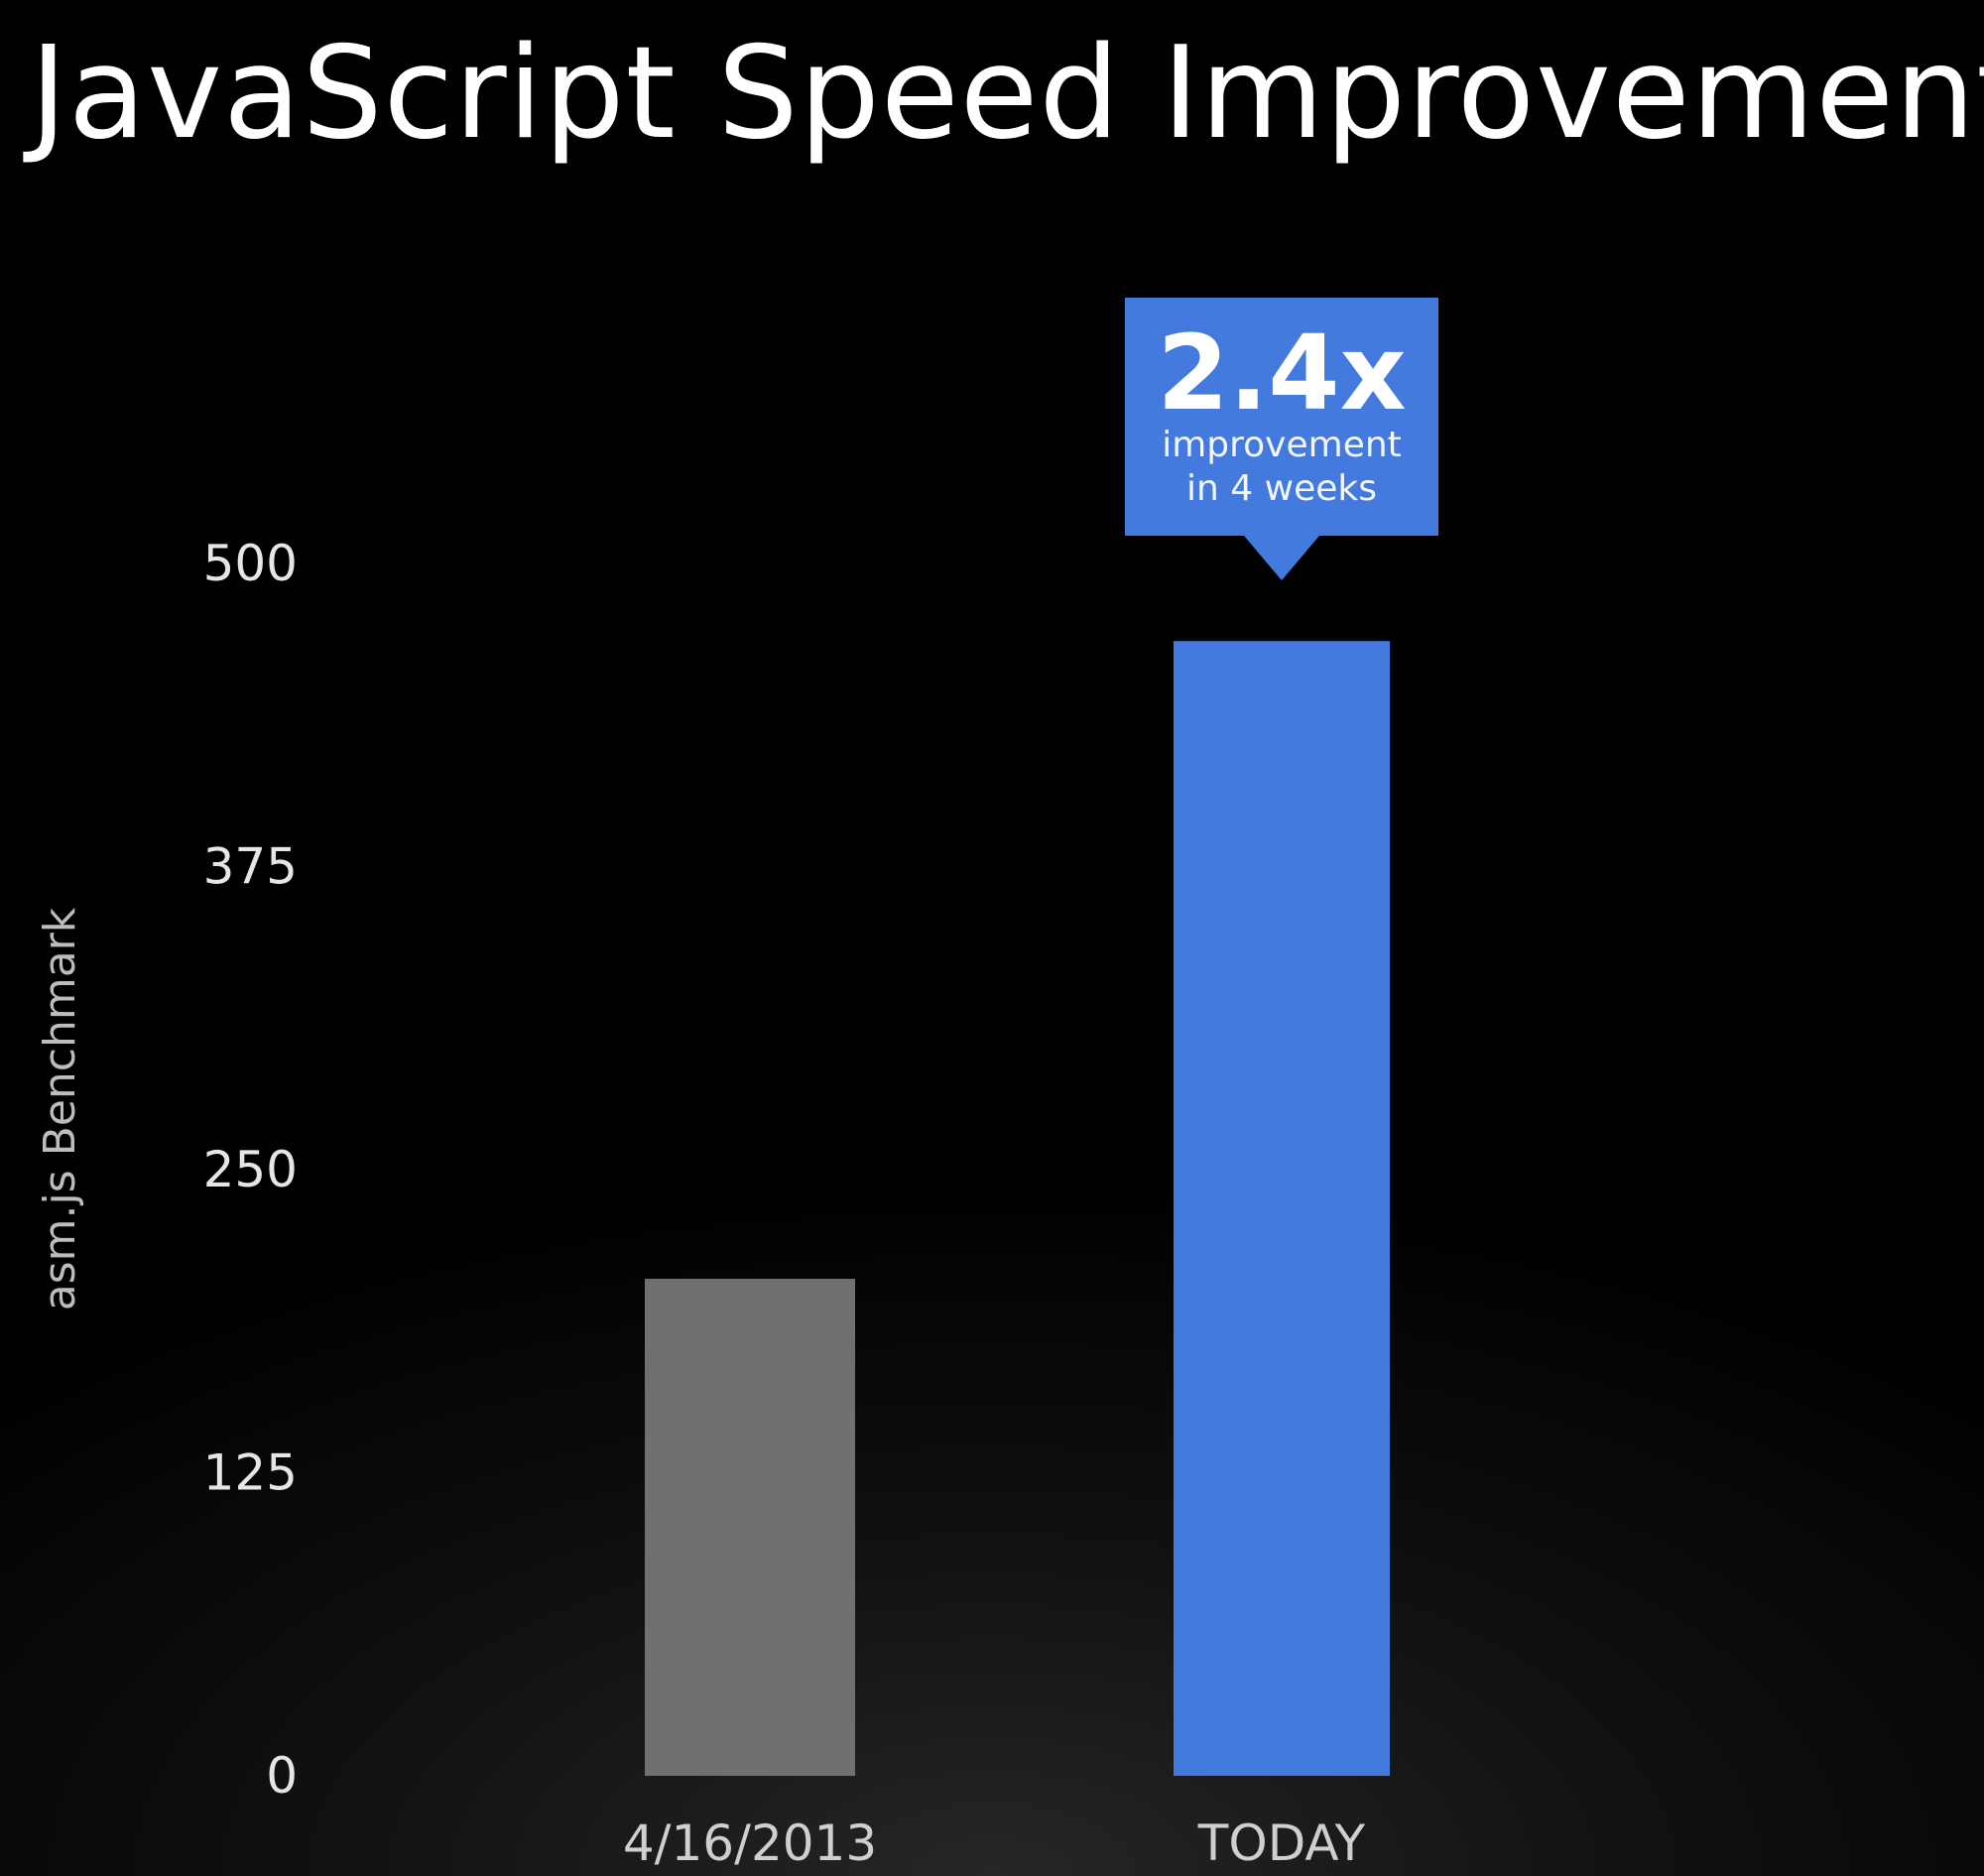  What do you see at coordinates (282, 1776) in the screenshot?
I see `y-tick-label: 0` at bounding box center [282, 1776].